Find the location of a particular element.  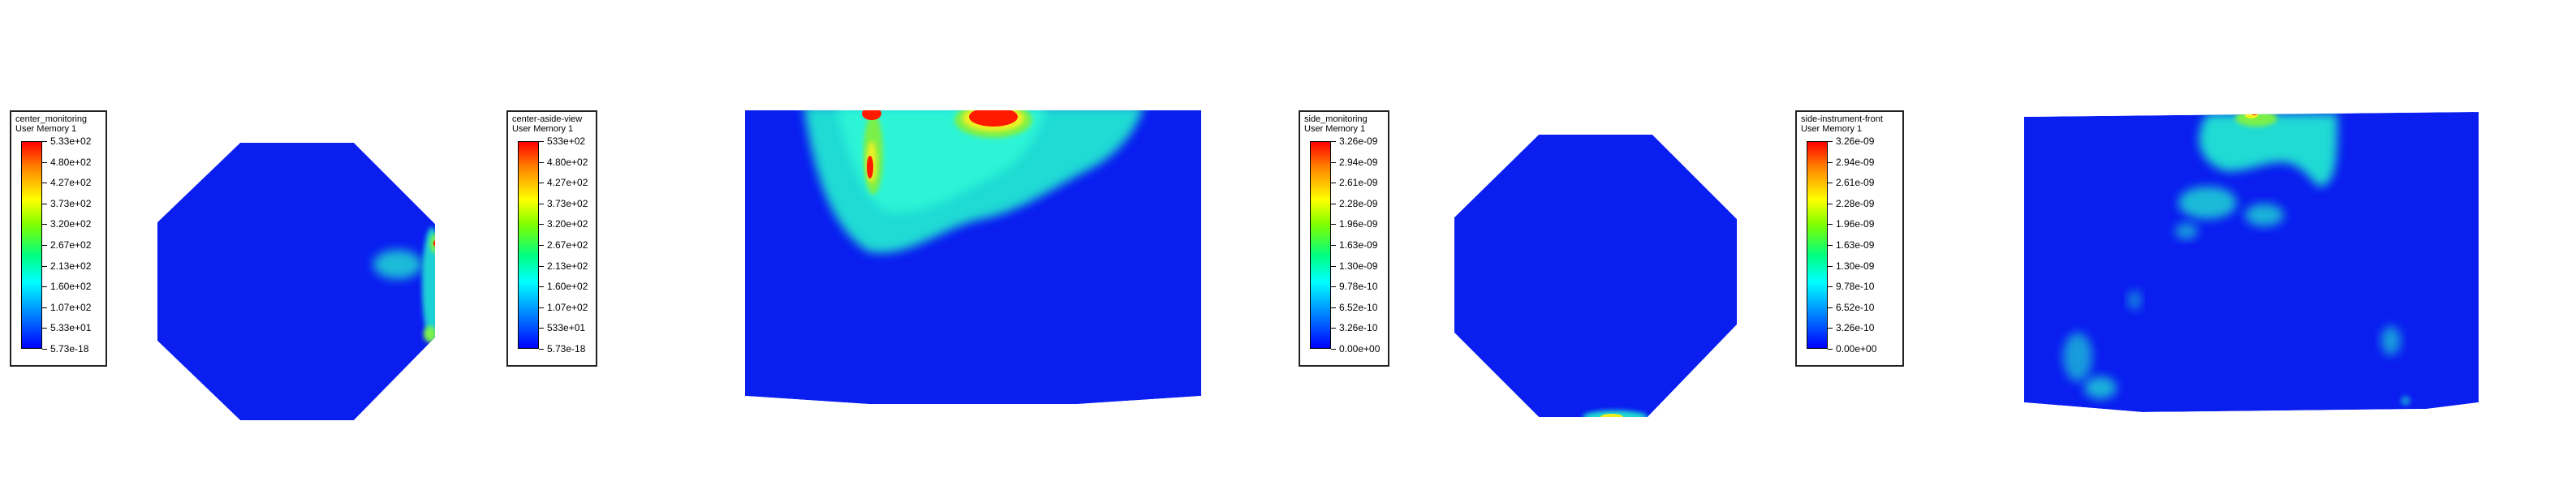

contour-red-top-left is located at coordinates (871, 115).